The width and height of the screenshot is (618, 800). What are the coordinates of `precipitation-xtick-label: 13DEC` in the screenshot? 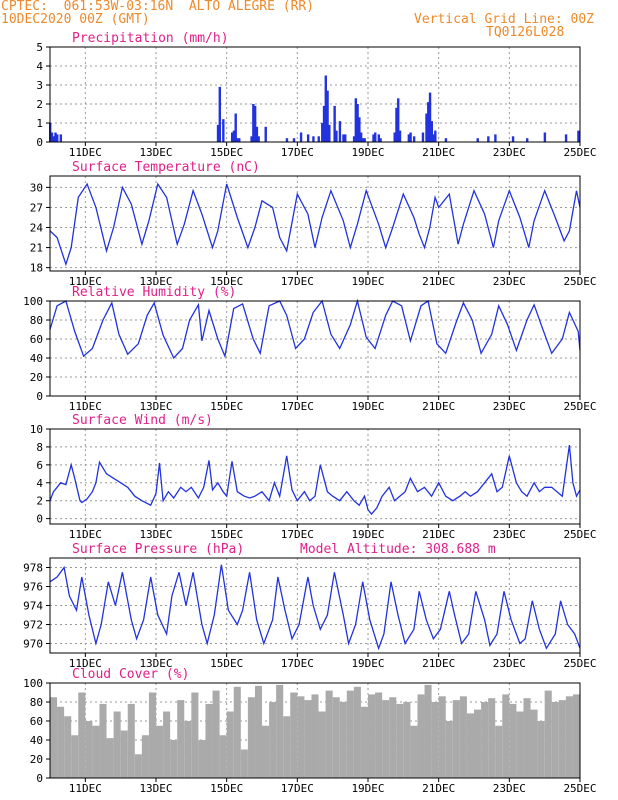 It's located at (155, 152).